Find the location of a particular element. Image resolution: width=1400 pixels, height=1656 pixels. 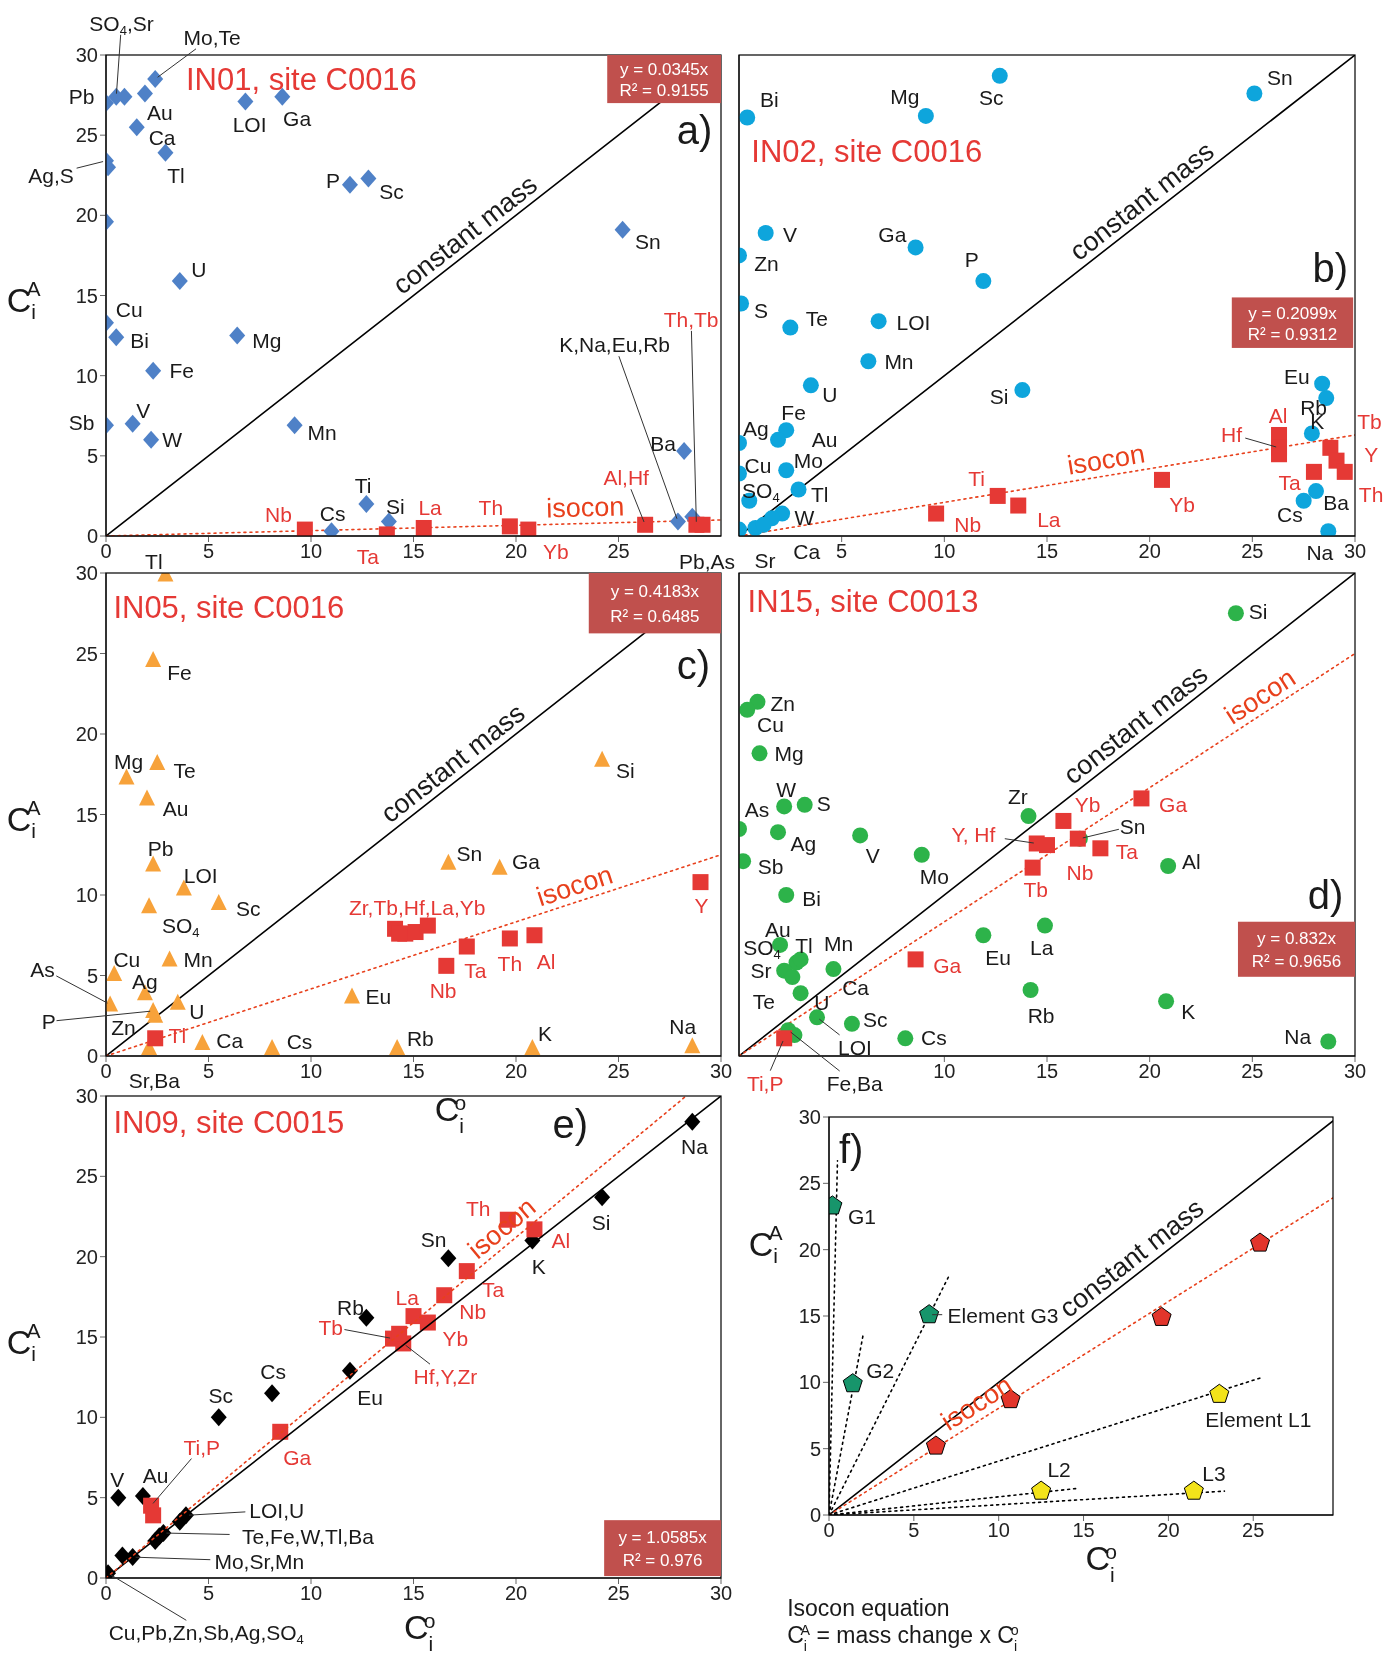

annotation: Bi is located at coordinates (811, 898).